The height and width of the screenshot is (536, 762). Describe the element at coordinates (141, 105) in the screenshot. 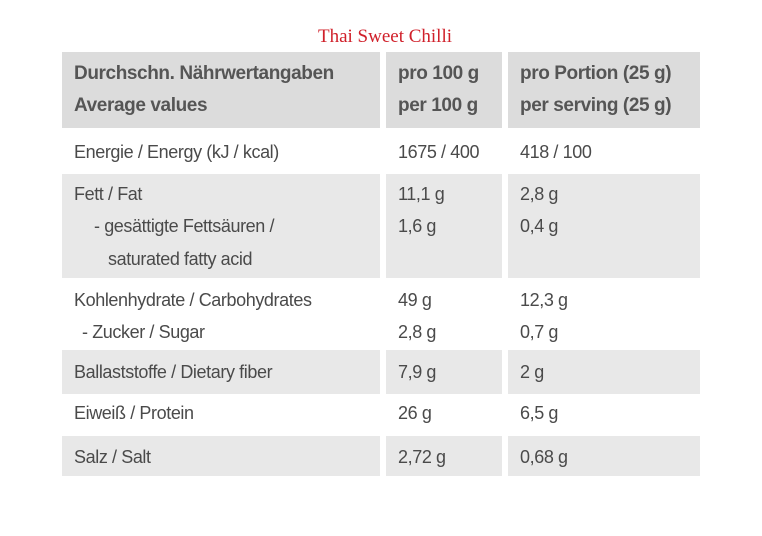

I see `header-text: Average values` at that location.